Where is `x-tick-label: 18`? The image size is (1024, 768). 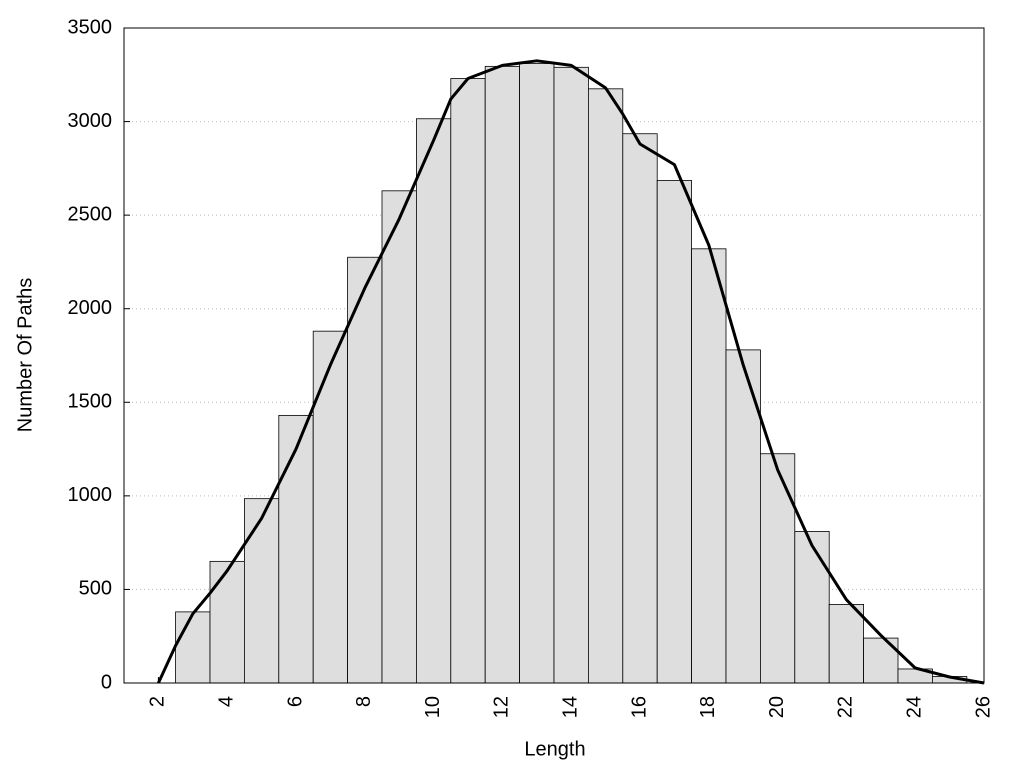
x-tick-label: 18 is located at coordinates (708, 707).